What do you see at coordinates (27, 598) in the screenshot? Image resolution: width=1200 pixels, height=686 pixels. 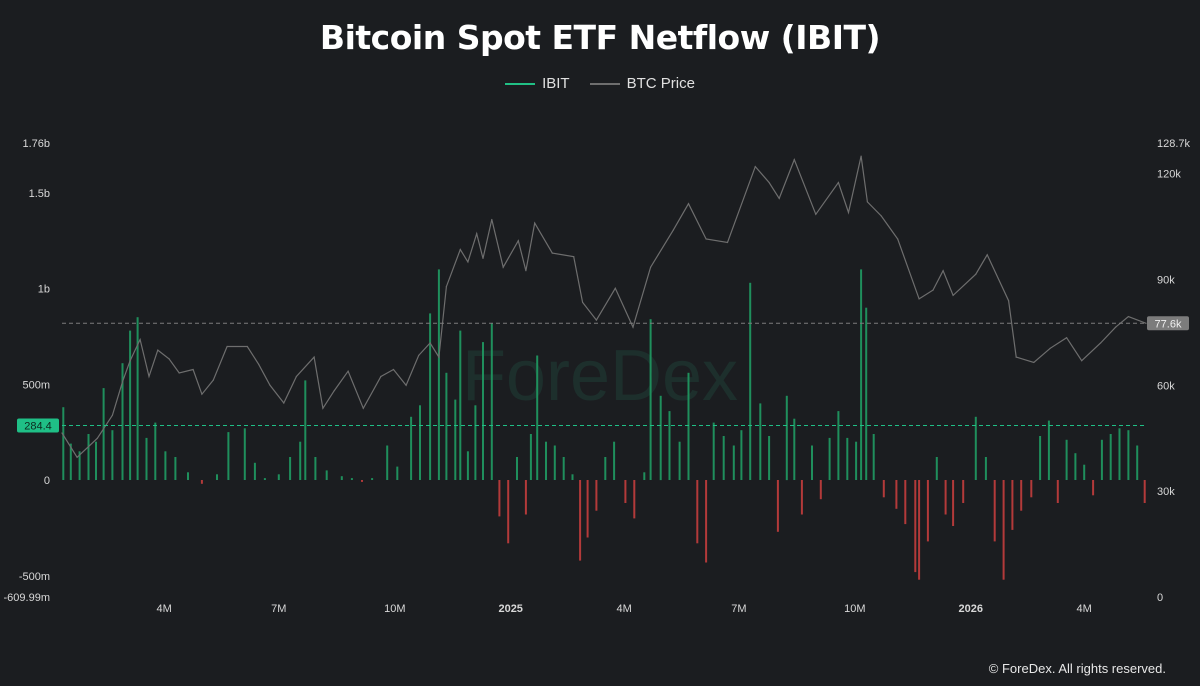 I see `left-axis-tick-6: -609.99m` at bounding box center [27, 598].